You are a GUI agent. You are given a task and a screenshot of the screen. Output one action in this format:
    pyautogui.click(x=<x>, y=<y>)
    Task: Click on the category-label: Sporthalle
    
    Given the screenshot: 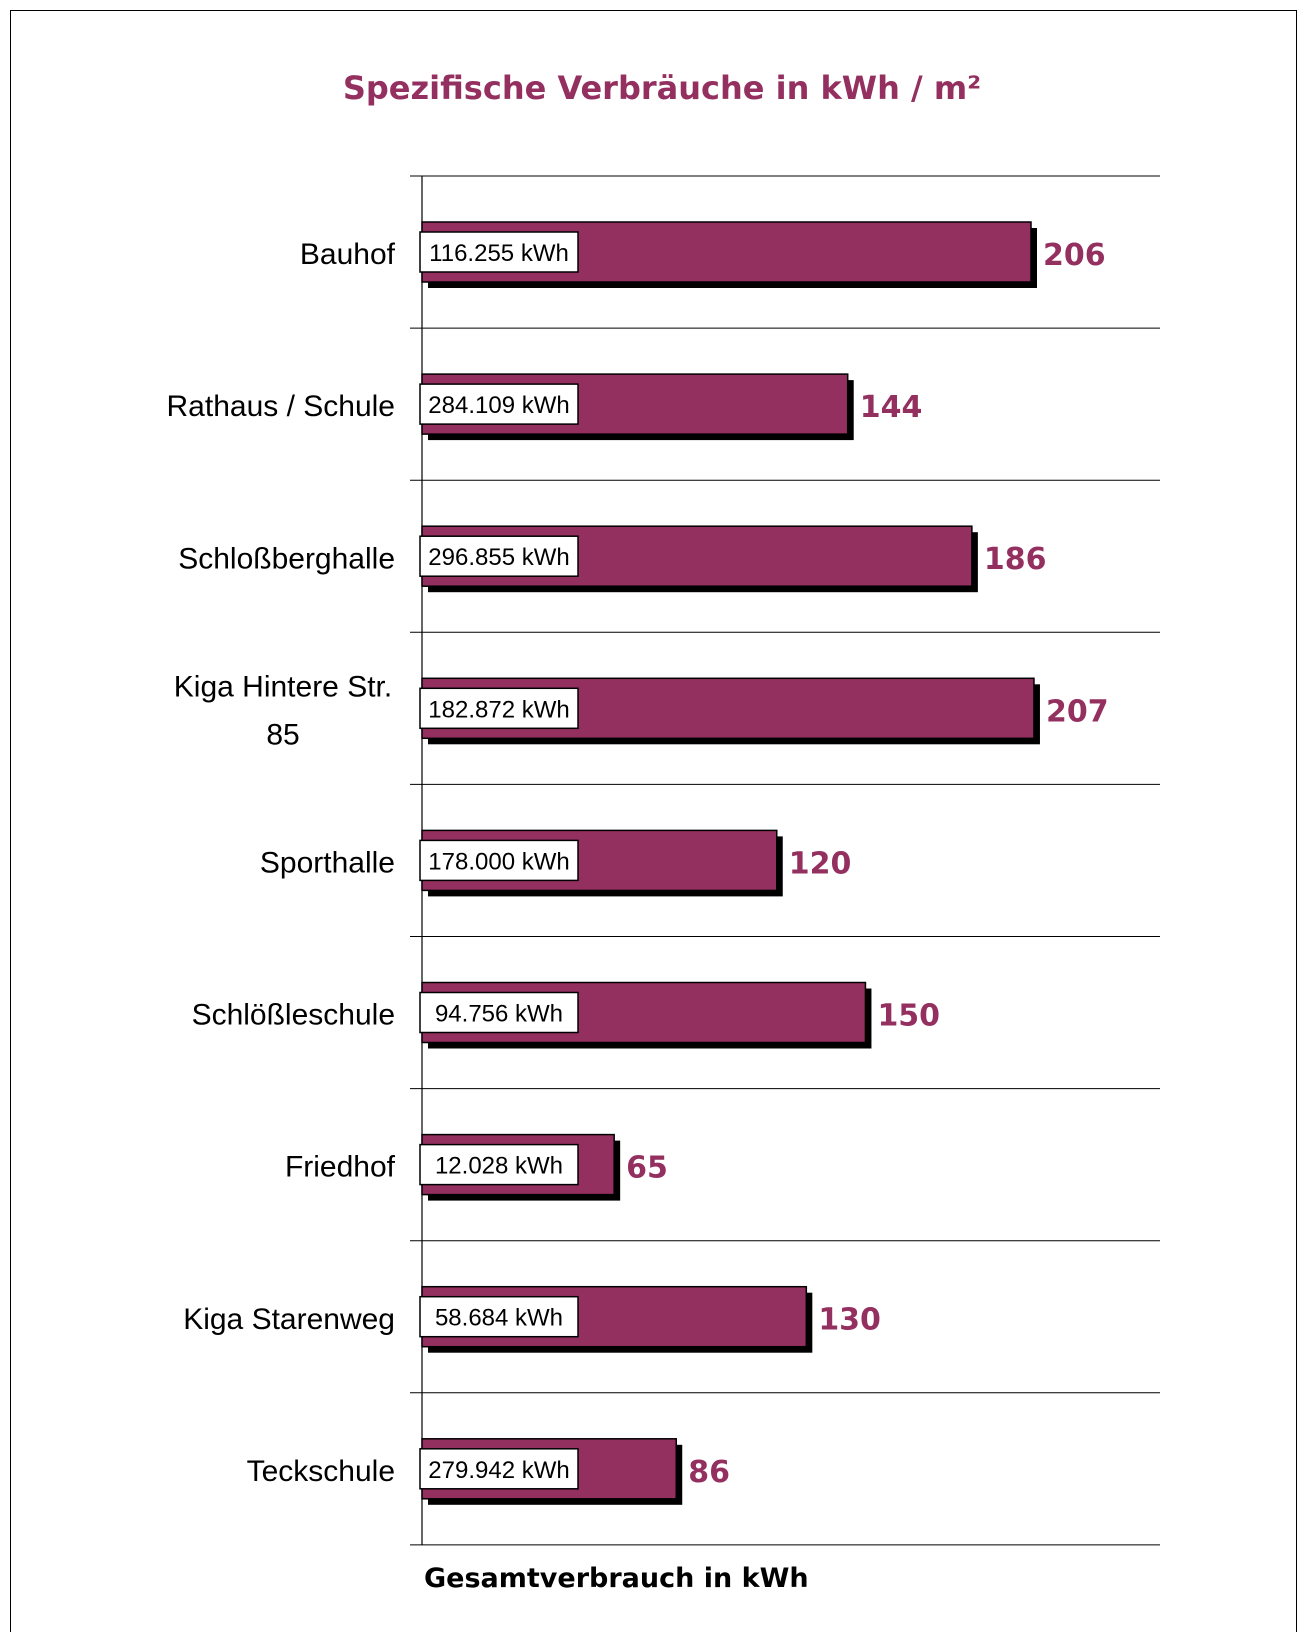 What is the action you would take?
    pyautogui.click(x=327, y=862)
    